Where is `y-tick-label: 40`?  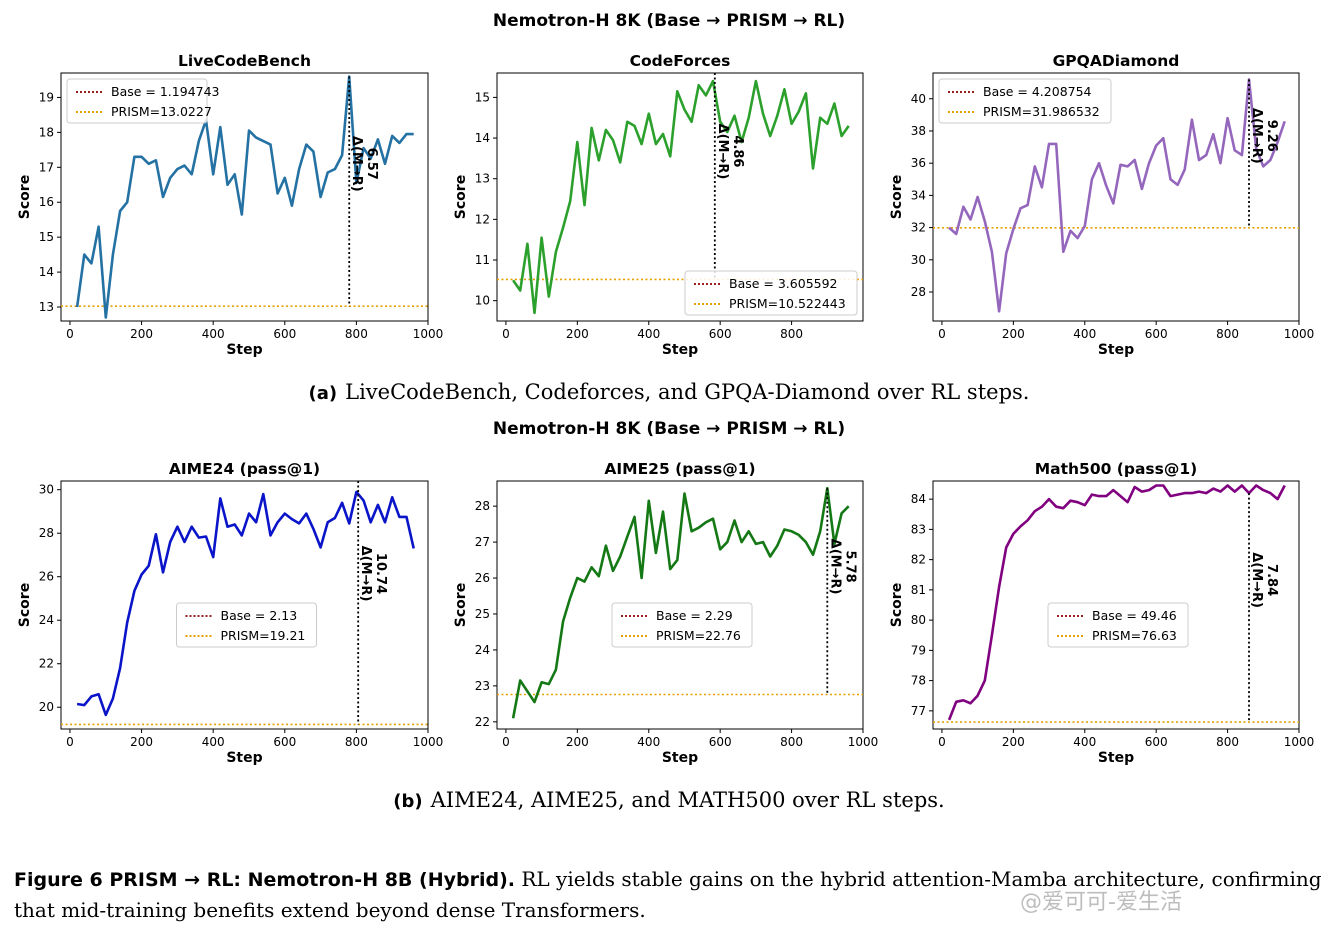 y-tick-label: 40 is located at coordinates (918, 99).